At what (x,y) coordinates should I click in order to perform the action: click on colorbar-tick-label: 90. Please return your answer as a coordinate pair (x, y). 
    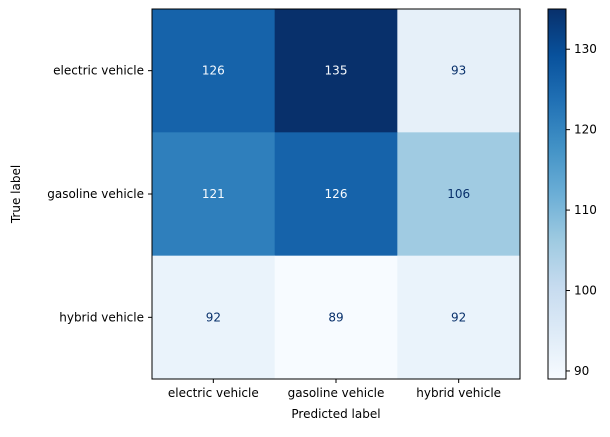
    Looking at the image, I should click on (581, 371).